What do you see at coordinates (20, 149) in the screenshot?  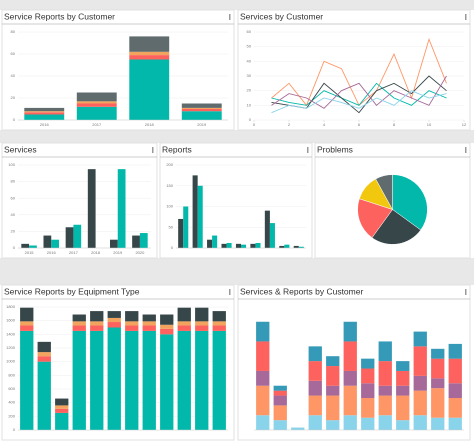 I see `panel-title: Services` at bounding box center [20, 149].